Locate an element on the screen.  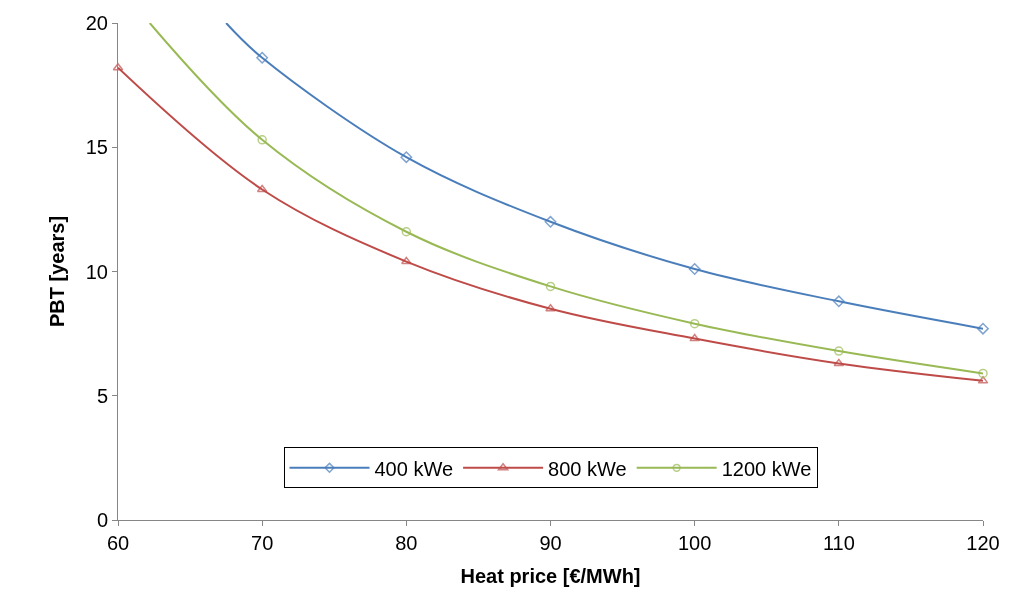
x-tick-label: 60 is located at coordinates (118, 543).